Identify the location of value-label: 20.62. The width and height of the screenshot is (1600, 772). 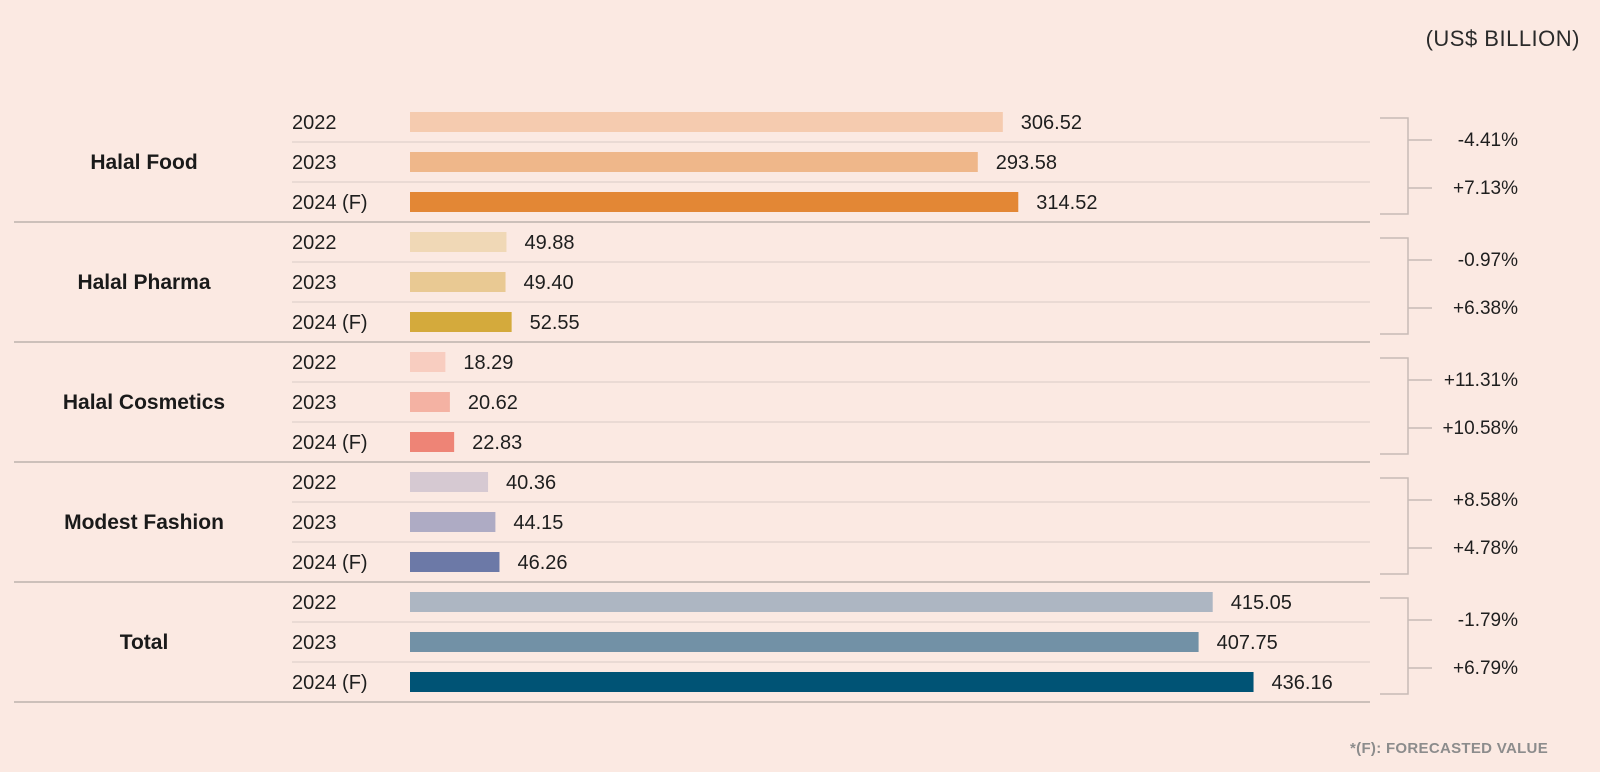
(493, 403).